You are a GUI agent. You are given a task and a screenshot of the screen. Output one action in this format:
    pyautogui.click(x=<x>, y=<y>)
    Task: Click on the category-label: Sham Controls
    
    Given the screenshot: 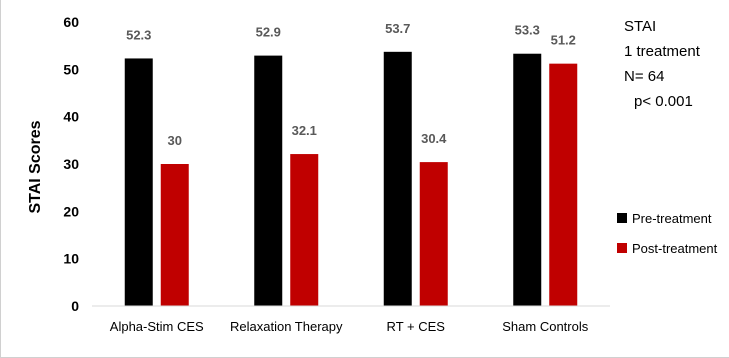 What is the action you would take?
    pyautogui.click(x=545, y=326)
    